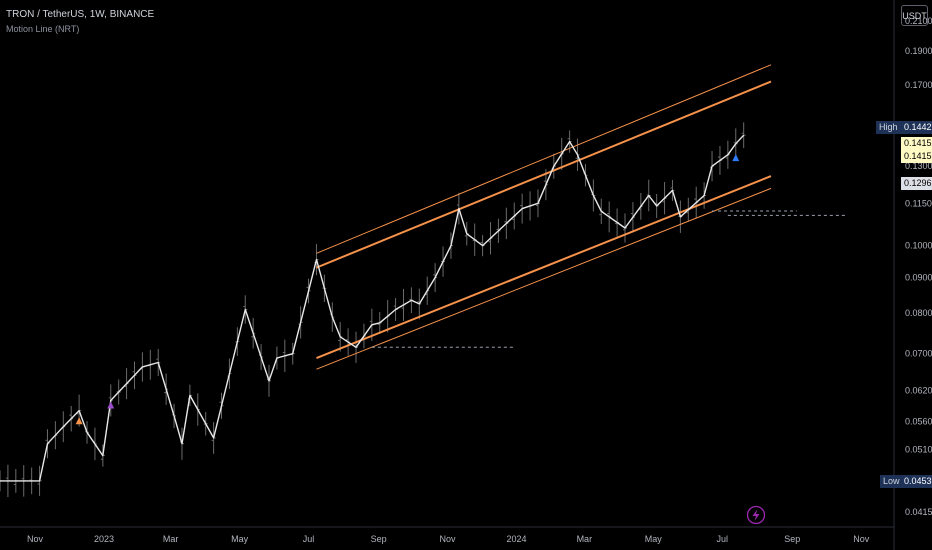 The height and width of the screenshot is (550, 932). What do you see at coordinates (918, 450) in the screenshot?
I see `price-tick-label: 0.0510` at bounding box center [918, 450].